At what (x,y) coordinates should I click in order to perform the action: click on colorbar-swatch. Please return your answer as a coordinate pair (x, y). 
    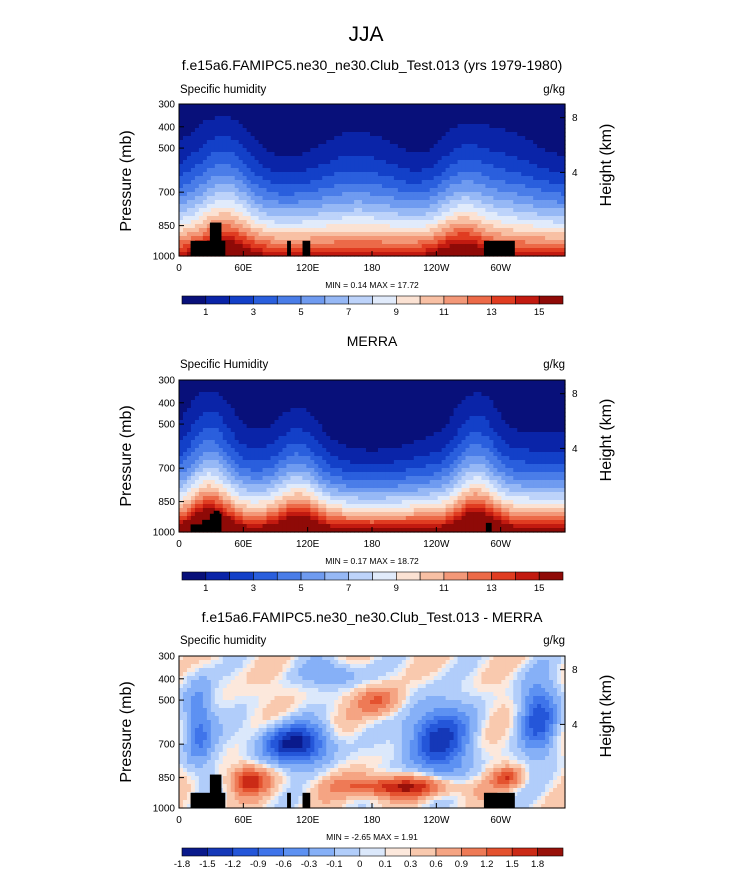
    Looking at the image, I should click on (217, 300).